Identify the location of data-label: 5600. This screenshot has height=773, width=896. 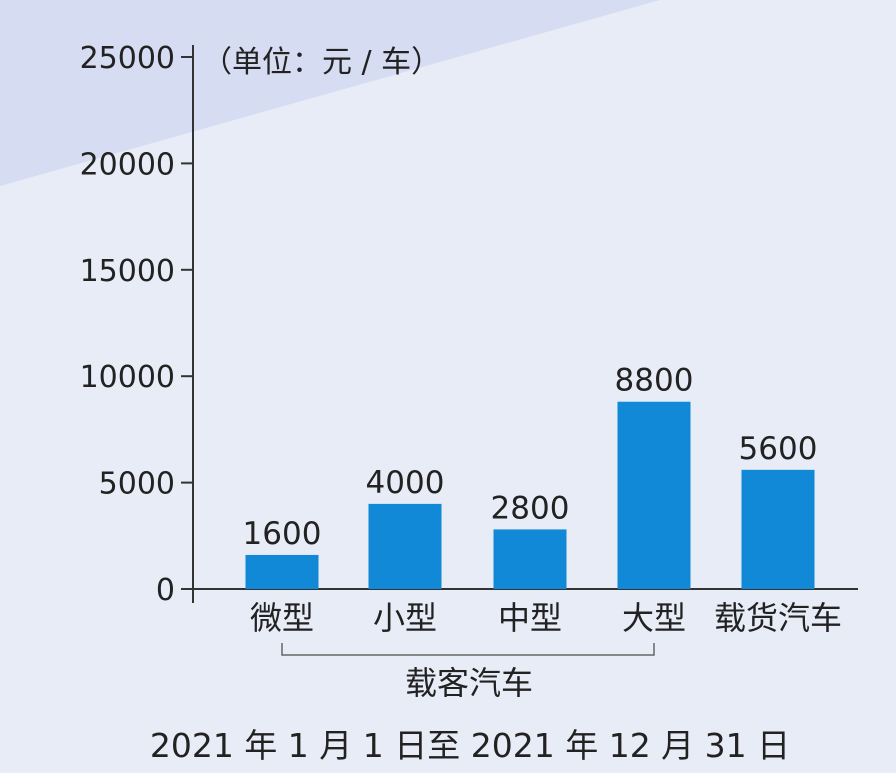
(778, 449).